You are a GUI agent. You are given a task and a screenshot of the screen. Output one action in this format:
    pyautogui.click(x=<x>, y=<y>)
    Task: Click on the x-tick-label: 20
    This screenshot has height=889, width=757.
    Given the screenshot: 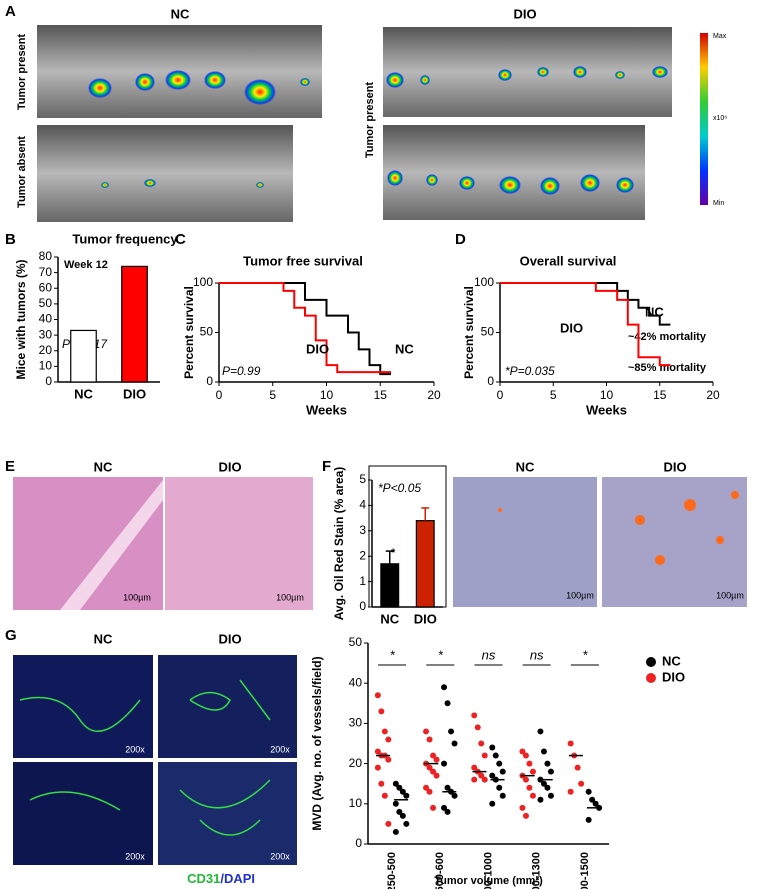 What is the action you would take?
    pyautogui.click(x=434, y=395)
    